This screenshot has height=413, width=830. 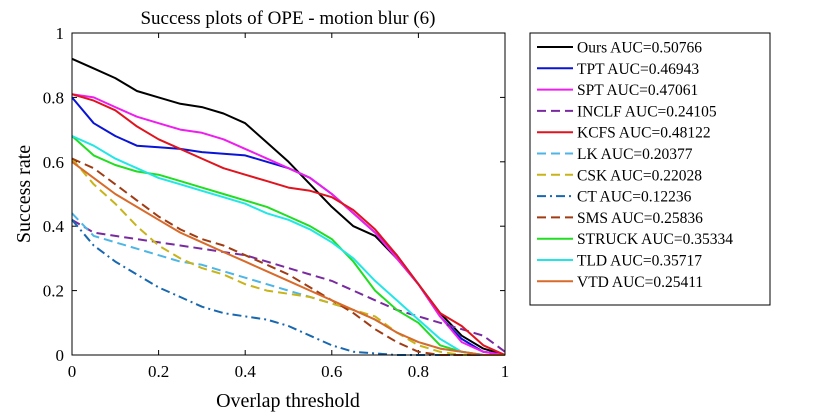 I want to click on x-tick-label: 0.8, so click(x=418, y=371).